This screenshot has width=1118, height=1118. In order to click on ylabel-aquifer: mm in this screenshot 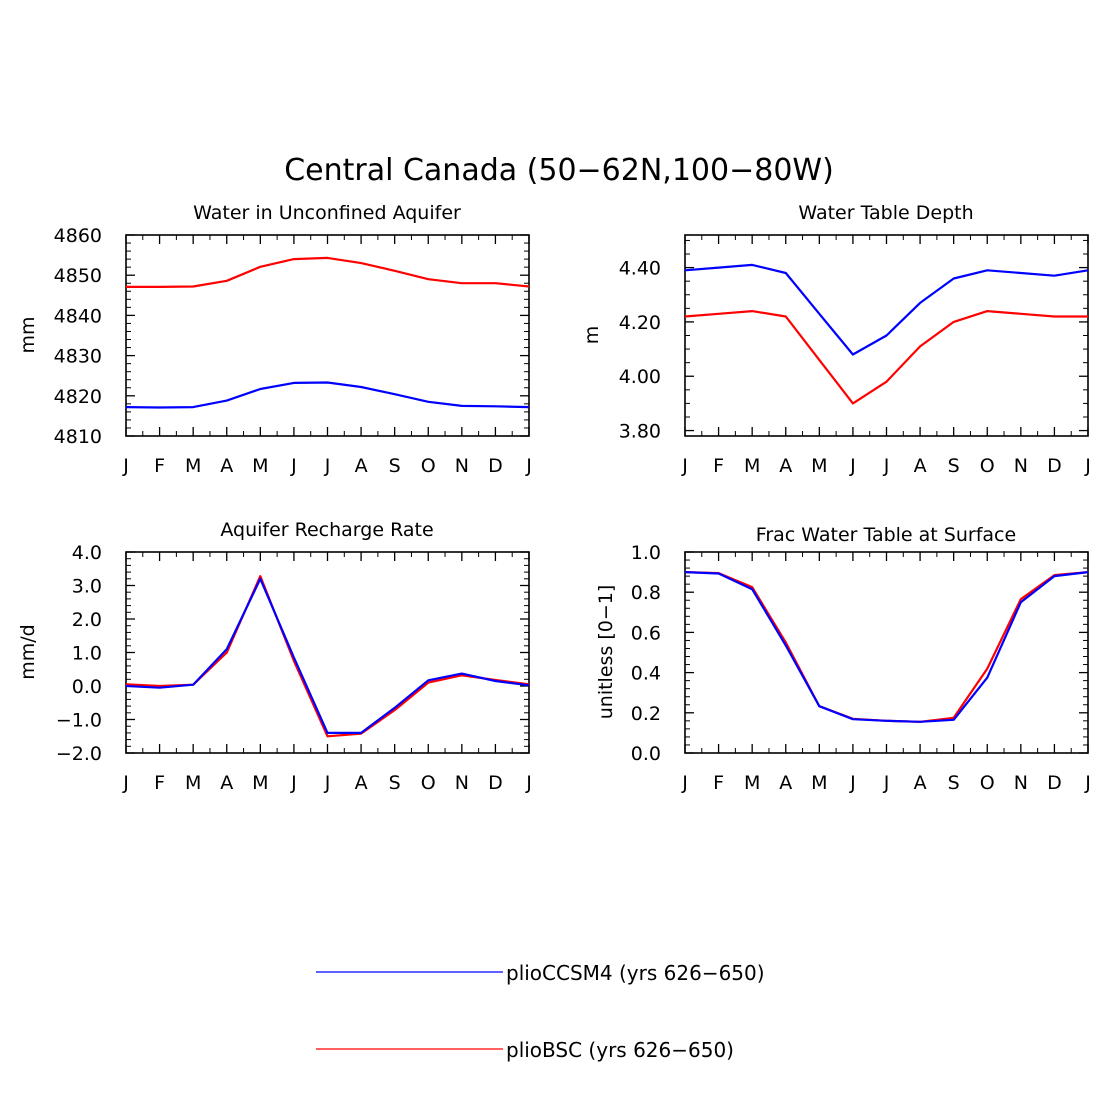, I will do `click(28, 334)`.